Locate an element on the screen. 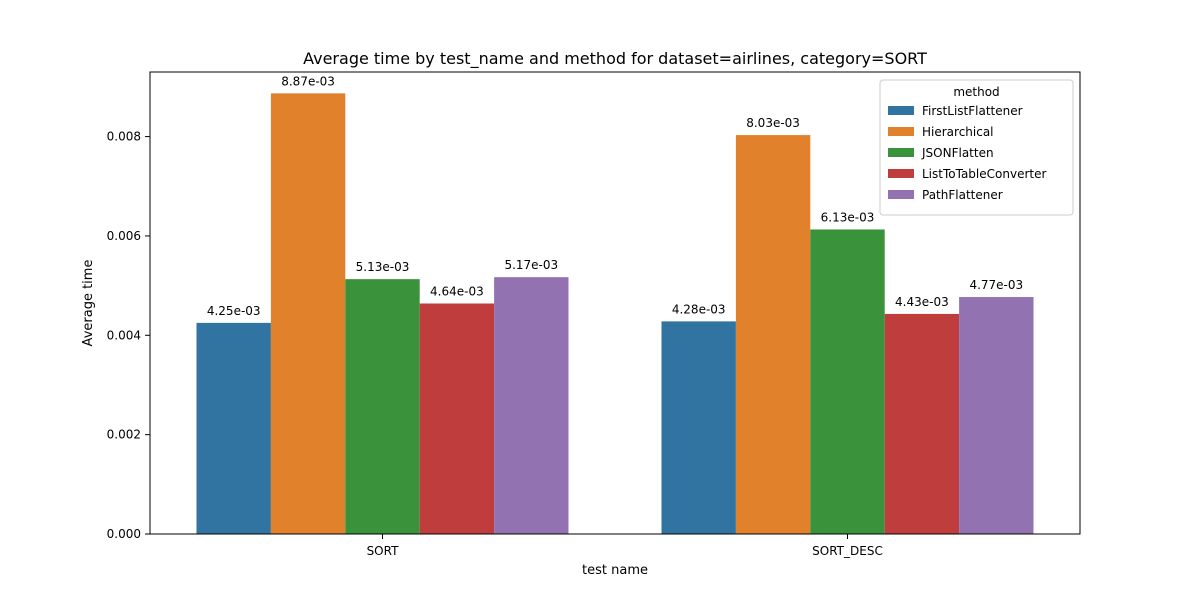 The image size is (1200, 600). data-label: 4.77e-03 is located at coordinates (996, 285).